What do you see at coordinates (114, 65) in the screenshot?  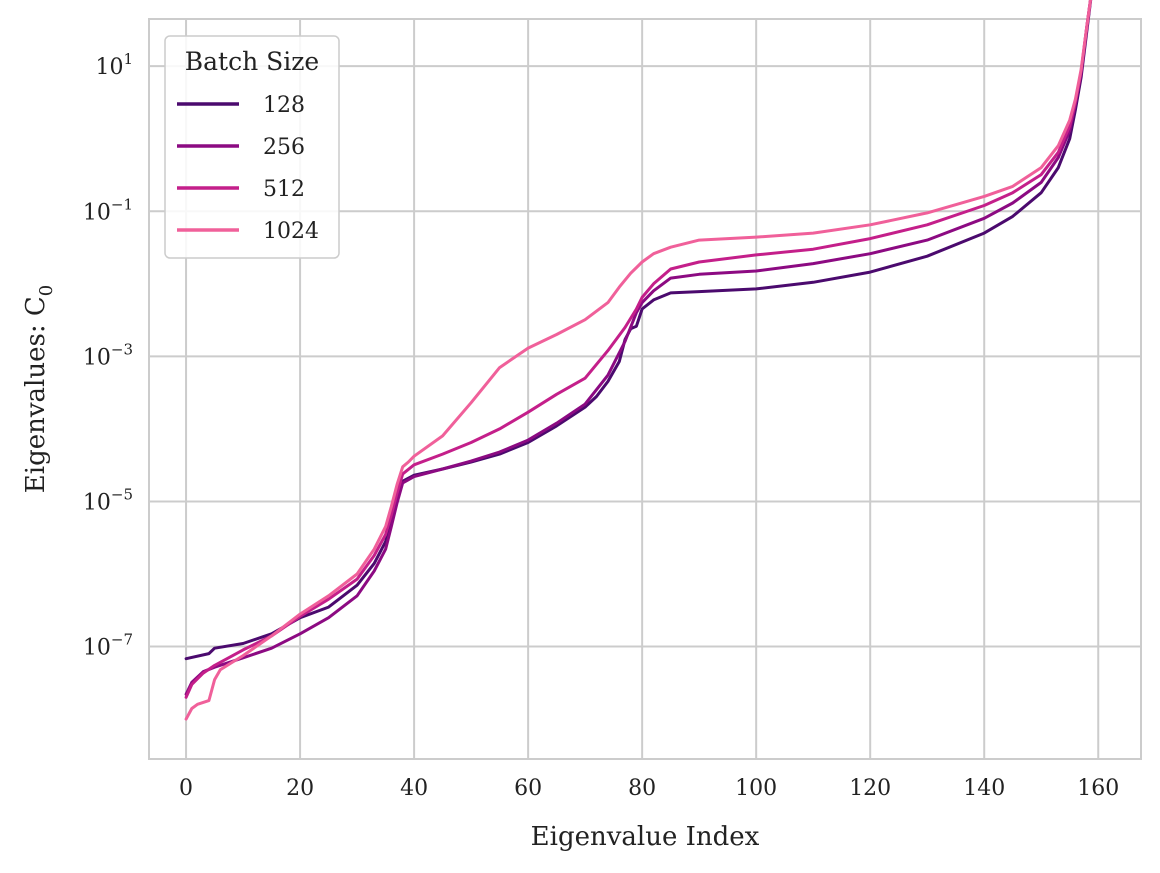 I see `y-tick-label: 10¹` at bounding box center [114, 65].